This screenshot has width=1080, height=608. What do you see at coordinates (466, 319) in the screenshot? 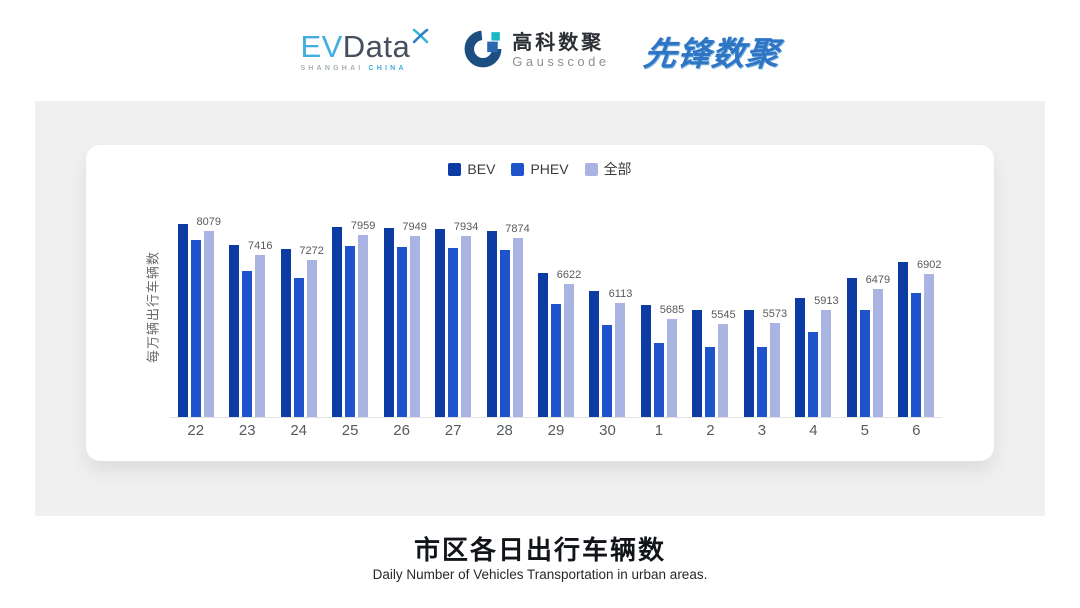
I see `bar-全部: 7934` at bounding box center [466, 319].